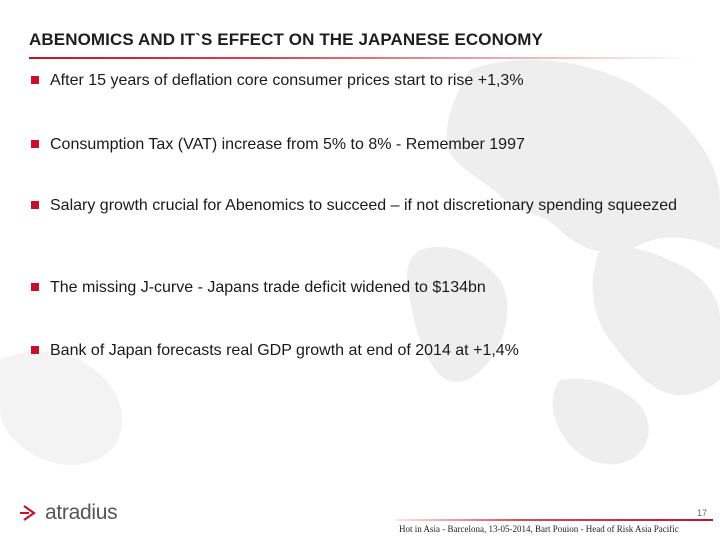  Describe the element at coordinates (701, 513) in the screenshot. I see `page-number: 17` at that location.